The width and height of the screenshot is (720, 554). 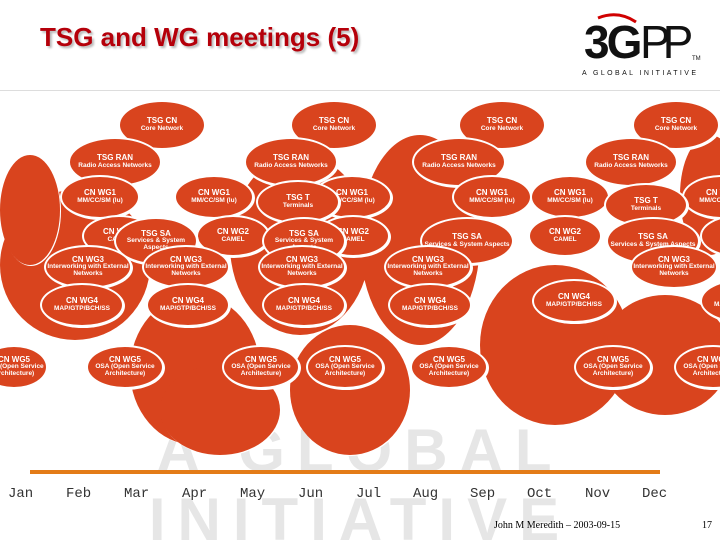 What do you see at coordinates (30, 210) in the screenshot?
I see `background-blob` at bounding box center [30, 210].